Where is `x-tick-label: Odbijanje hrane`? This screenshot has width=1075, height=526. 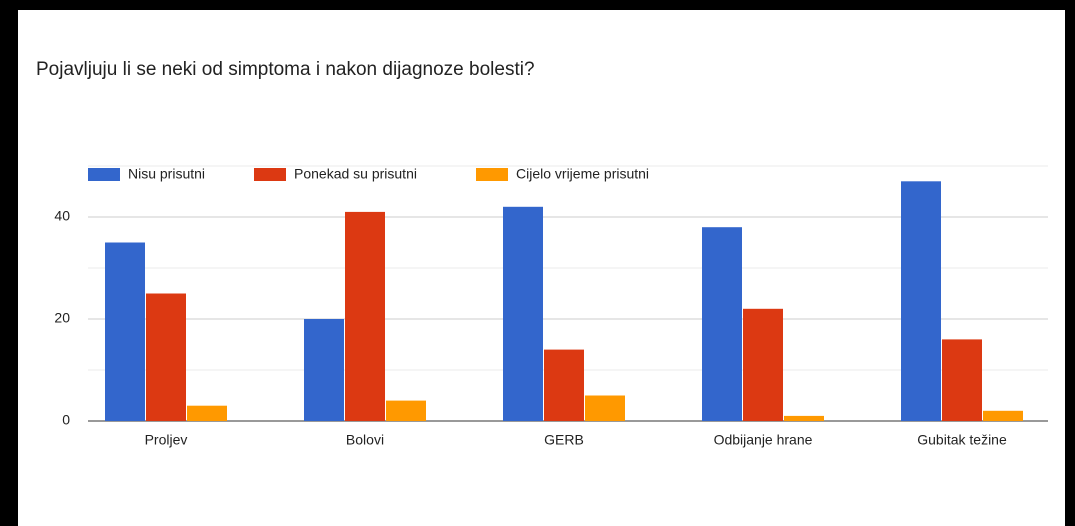
x-tick-label: Odbijanje hrane is located at coordinates (763, 440).